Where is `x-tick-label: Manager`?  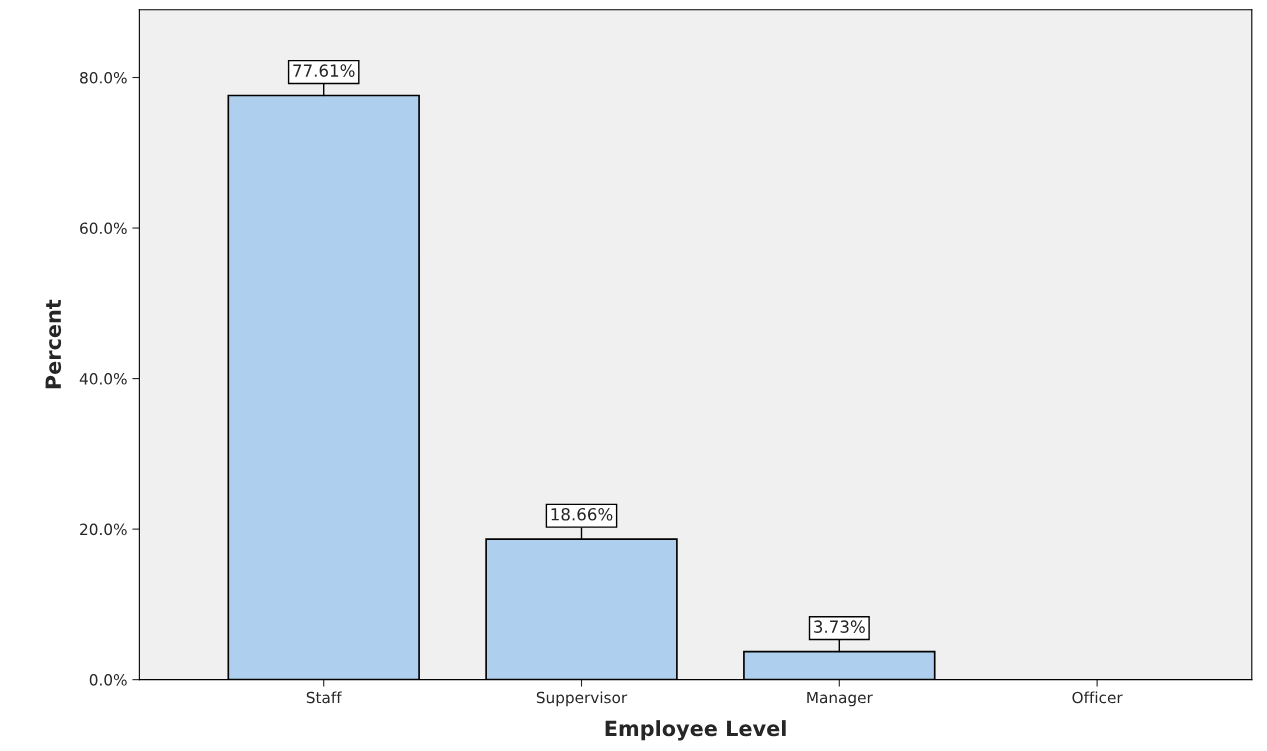
x-tick-label: Manager is located at coordinates (840, 699).